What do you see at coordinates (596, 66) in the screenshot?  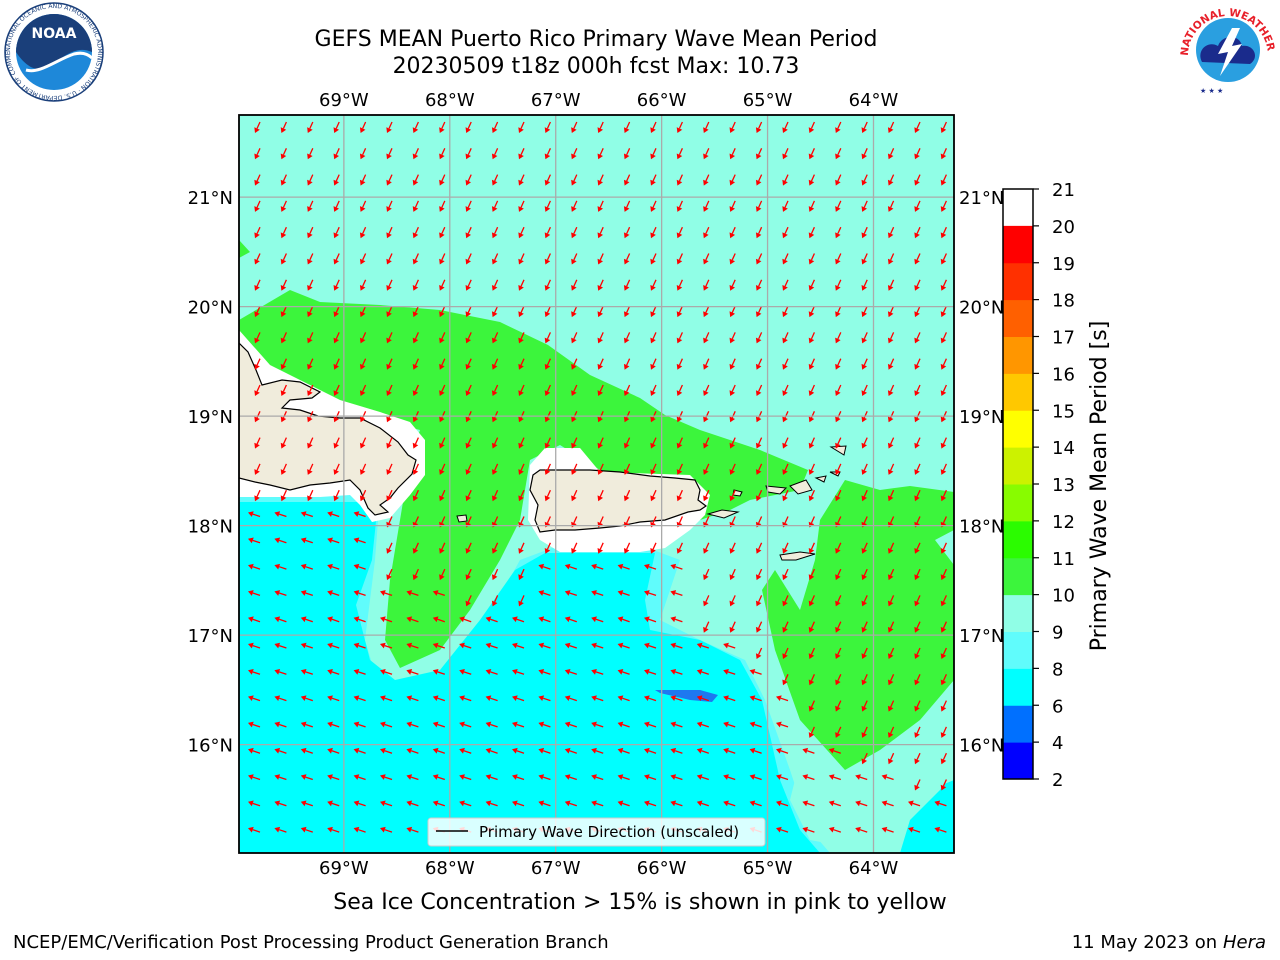 I see `plot-forecast-info: 20230509 t18z 000h fcst Max: 10.73` at bounding box center [596, 66].